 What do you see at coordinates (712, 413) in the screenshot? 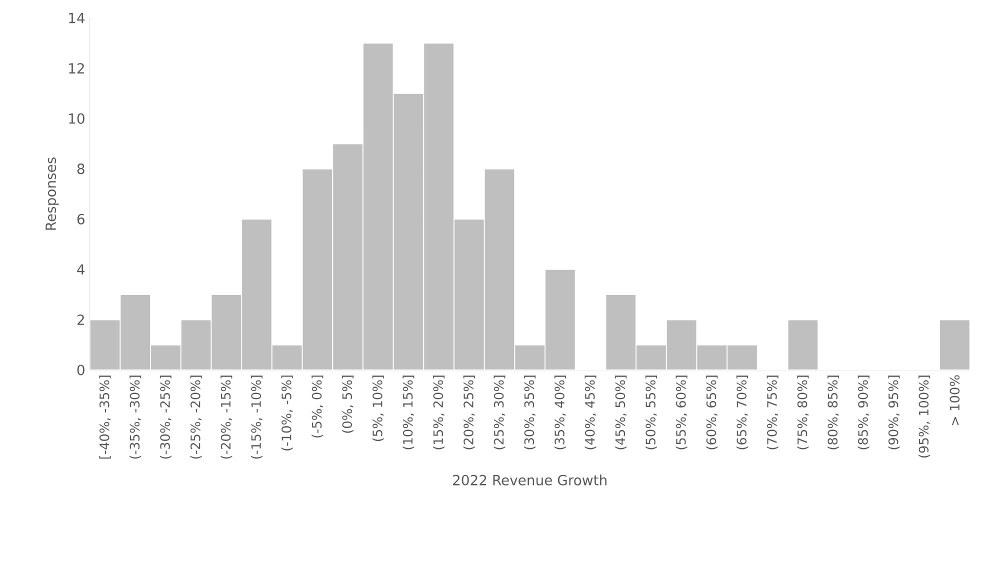
I see `x-tick-label: (60%, 65%]` at bounding box center [712, 413].